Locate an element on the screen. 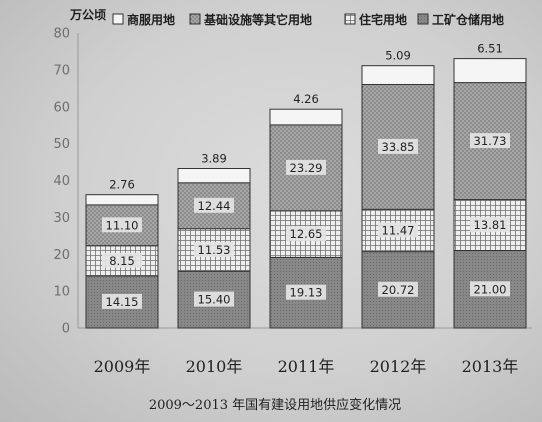 This screenshot has height=422, width=542. value-label-industrial-storage-land: 21.00 is located at coordinates (490, 289).